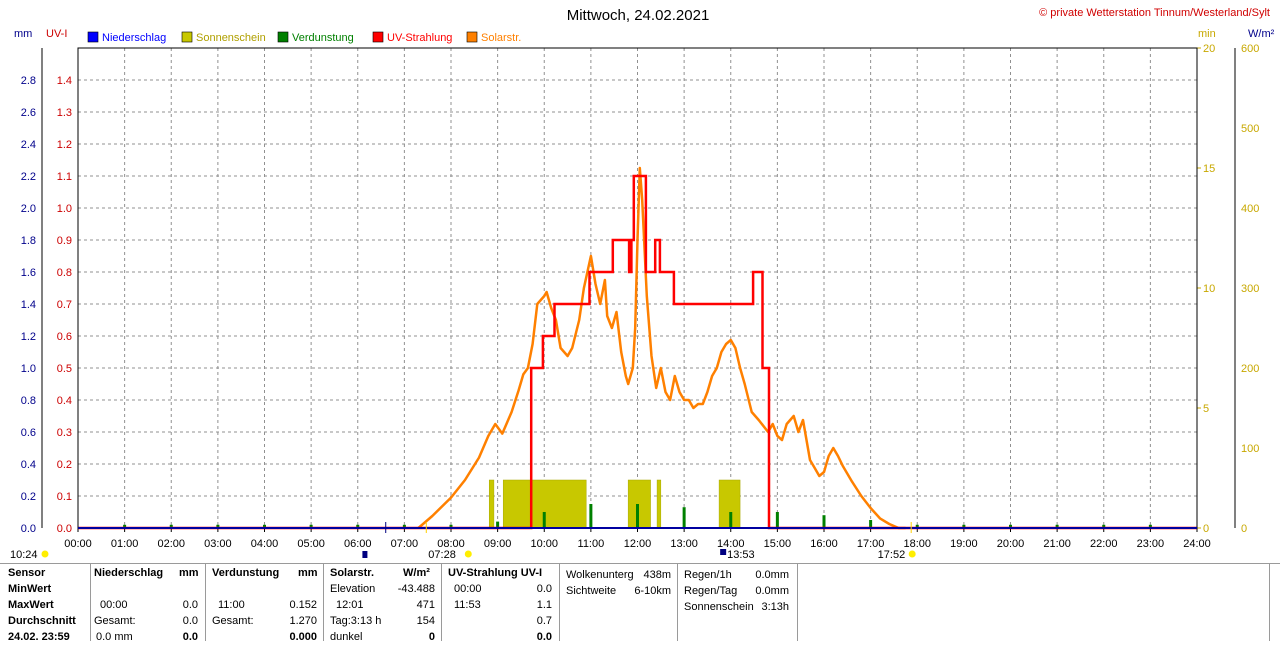 This screenshot has height=645, width=1280. What do you see at coordinates (125, 544) in the screenshot?
I see `x-tick-label: 01:00` at bounding box center [125, 544].